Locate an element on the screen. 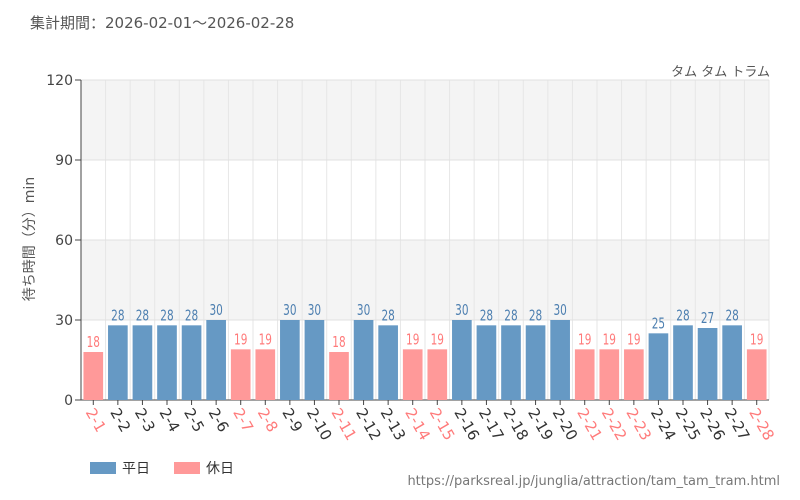  x-tick-label-2-18: 2-18 is located at coordinates (516, 424).